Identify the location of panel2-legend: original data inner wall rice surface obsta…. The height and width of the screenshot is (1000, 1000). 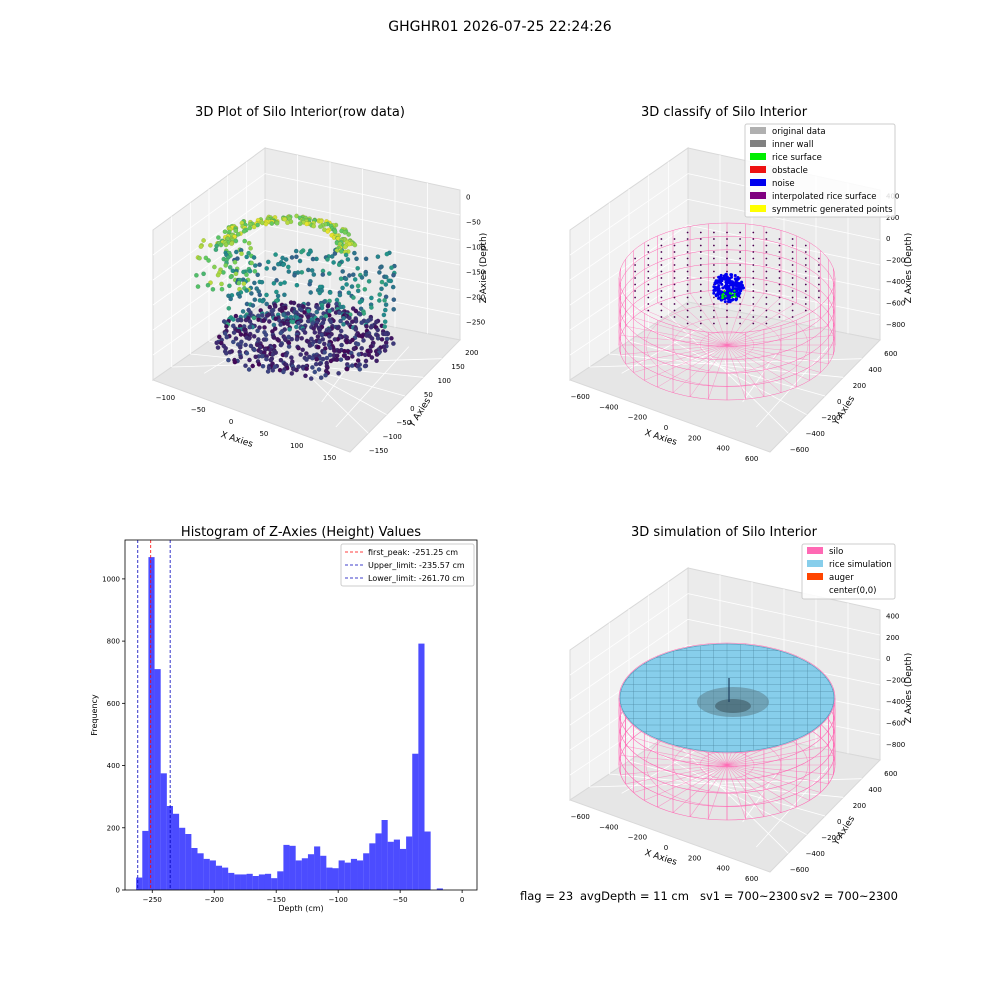
(820, 170).